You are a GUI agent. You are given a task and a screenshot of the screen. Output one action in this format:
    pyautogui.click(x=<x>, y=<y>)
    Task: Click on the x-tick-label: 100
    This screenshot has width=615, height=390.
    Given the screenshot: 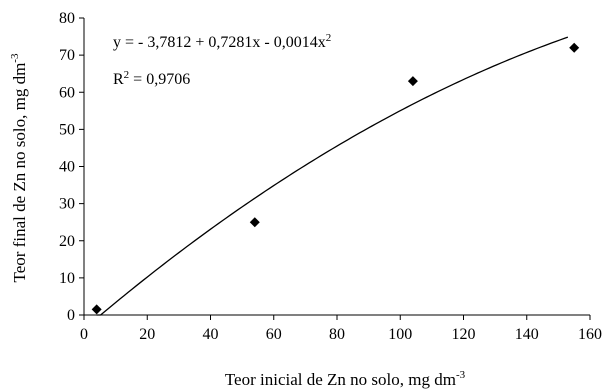 What is the action you would take?
    pyautogui.click(x=400, y=334)
    